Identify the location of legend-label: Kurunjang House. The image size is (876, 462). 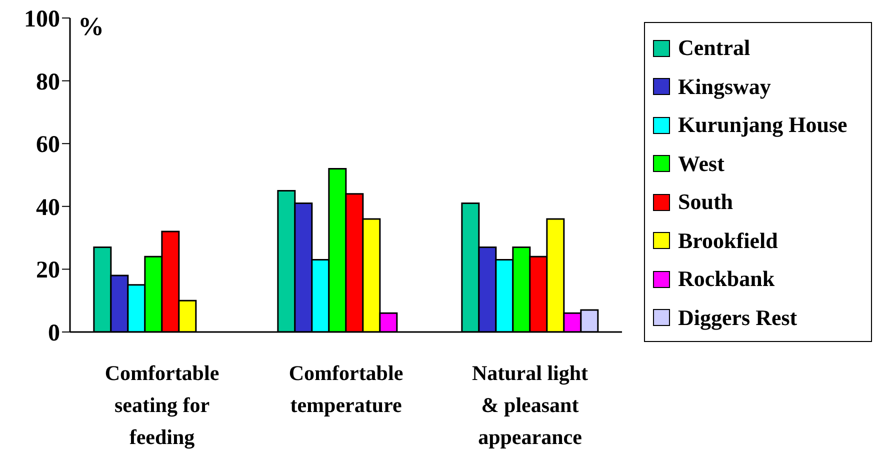
(762, 125).